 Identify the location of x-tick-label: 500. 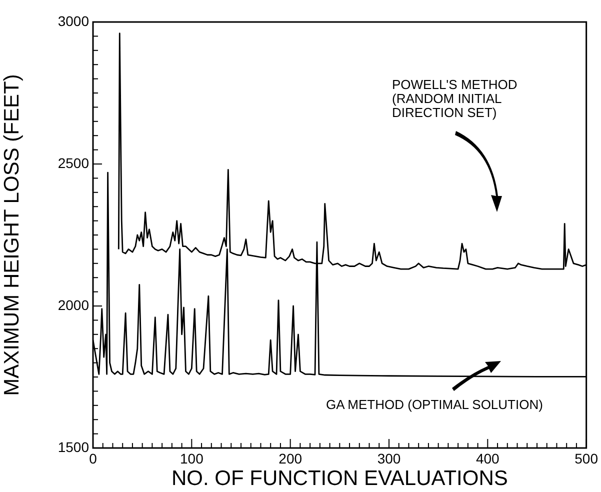
(586, 458).